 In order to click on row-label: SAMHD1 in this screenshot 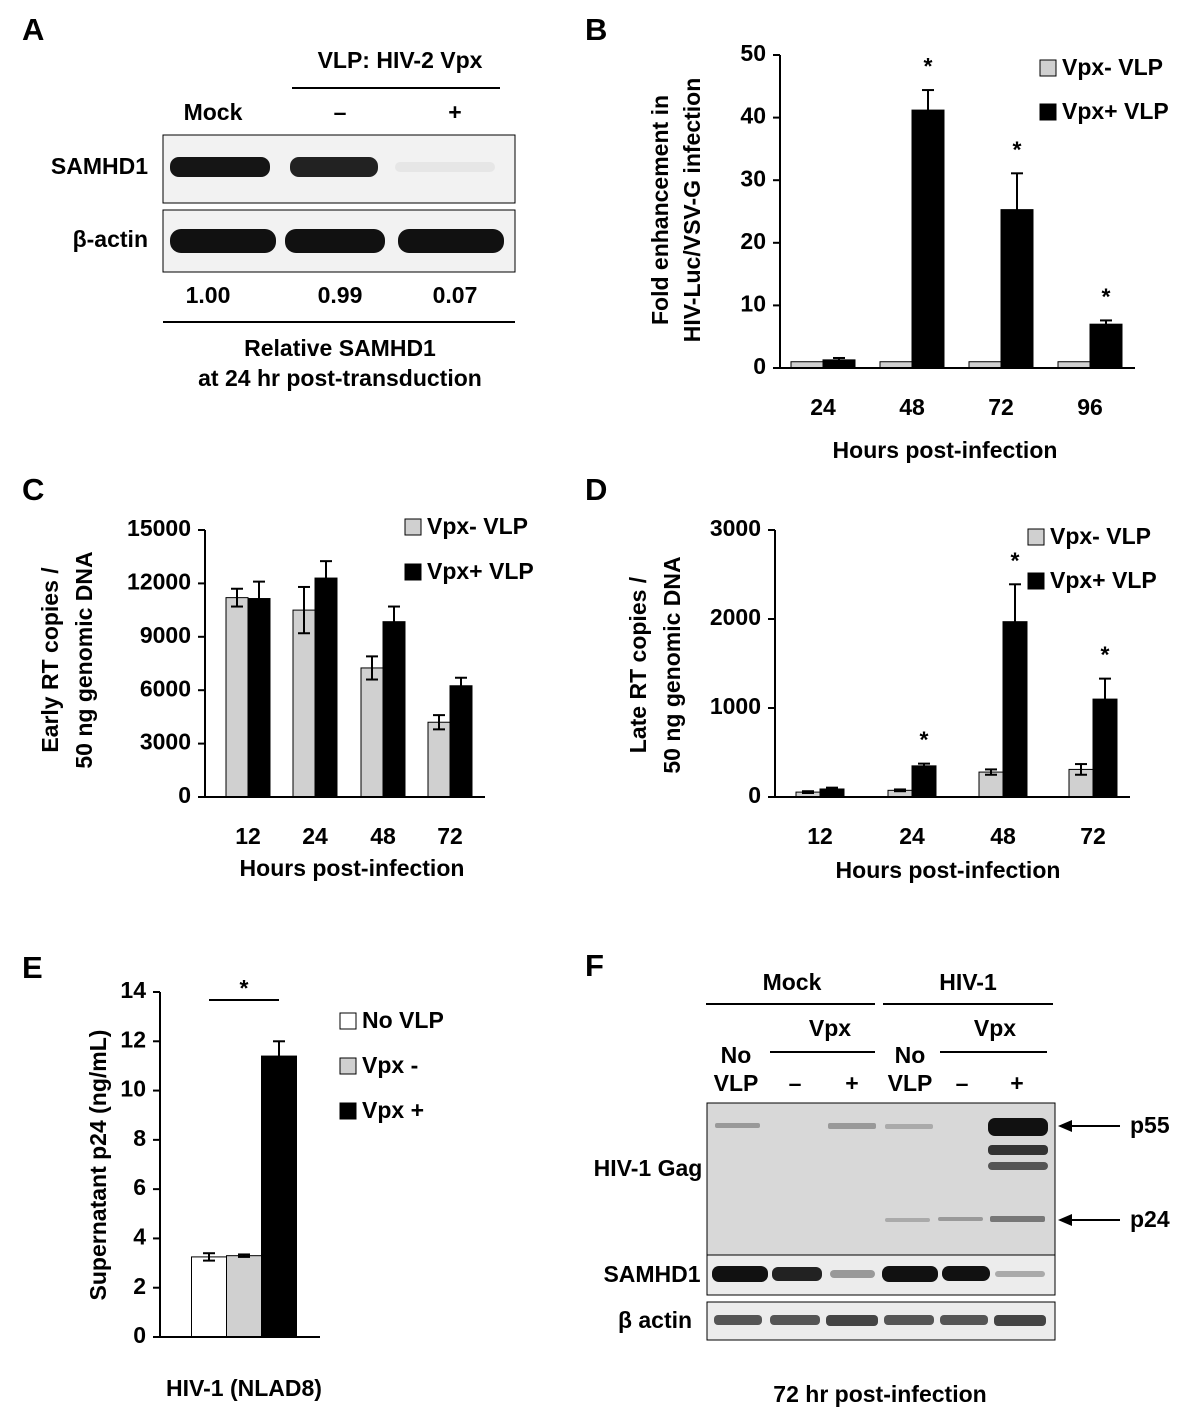, I will do `click(651, 1274)`.